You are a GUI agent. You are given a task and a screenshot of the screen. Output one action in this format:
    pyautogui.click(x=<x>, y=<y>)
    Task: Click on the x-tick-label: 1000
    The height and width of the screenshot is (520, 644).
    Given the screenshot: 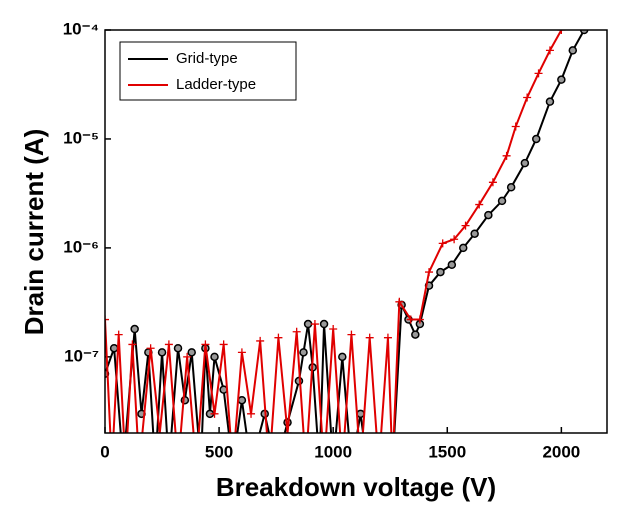 What is the action you would take?
    pyautogui.click(x=333, y=451)
    